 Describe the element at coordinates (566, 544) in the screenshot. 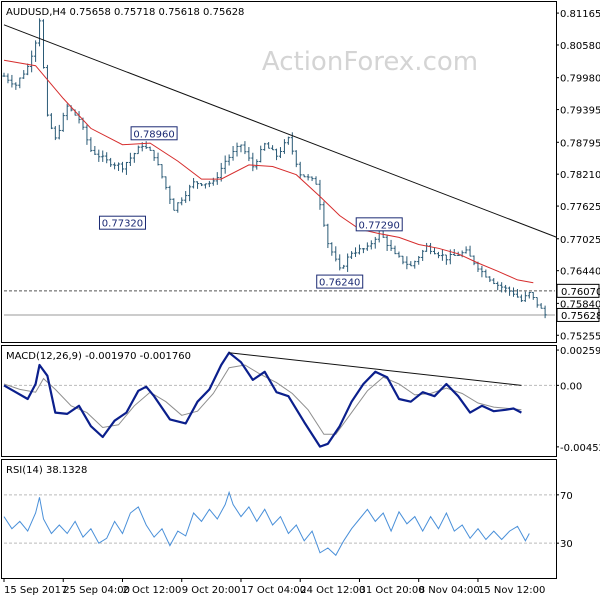

I see `y-tick-label: 30` at that location.